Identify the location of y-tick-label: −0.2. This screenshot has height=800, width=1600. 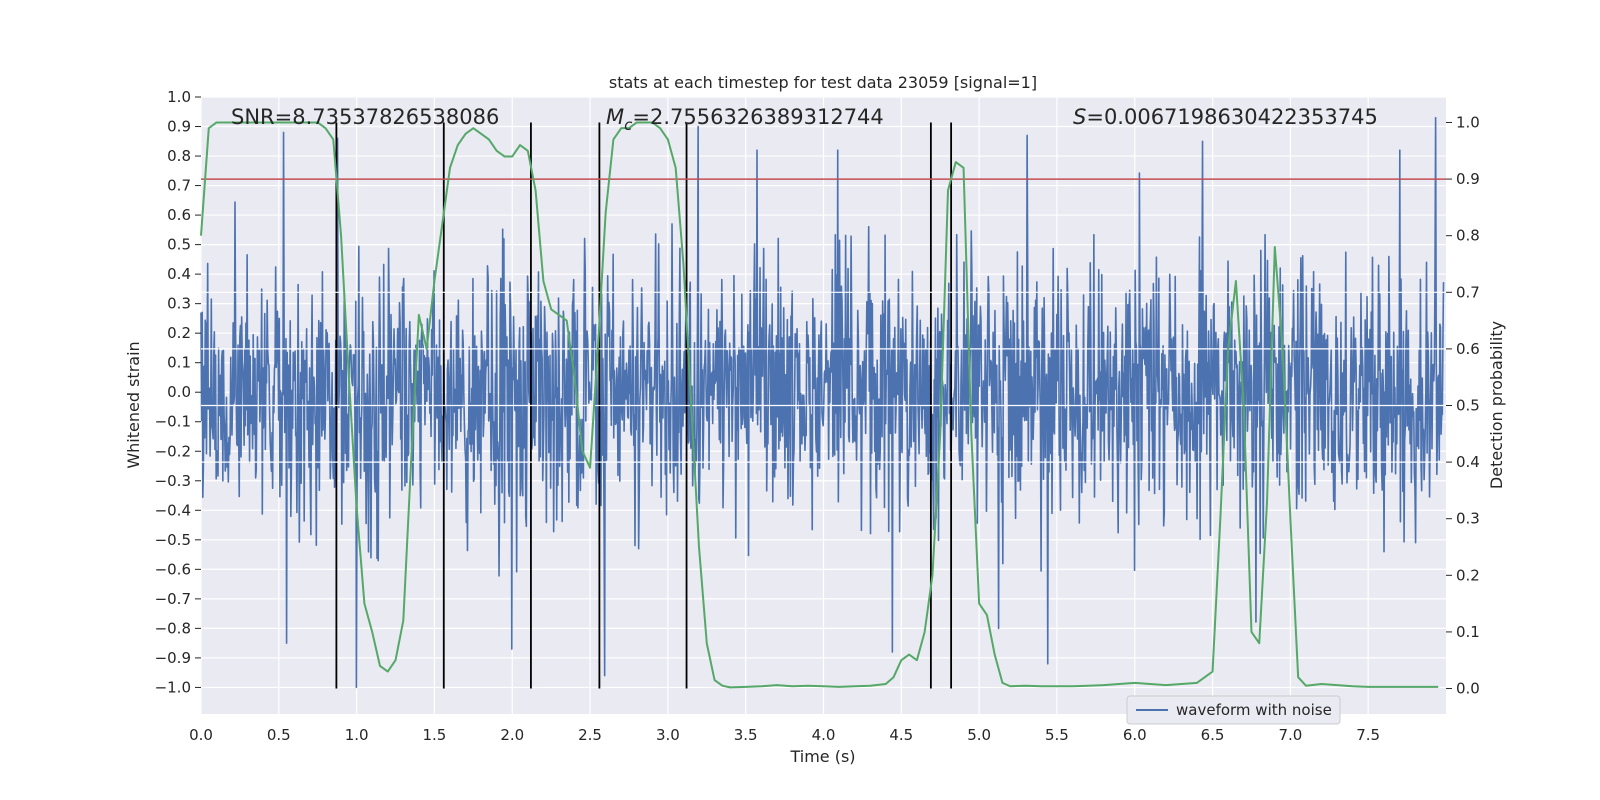
(173, 451).